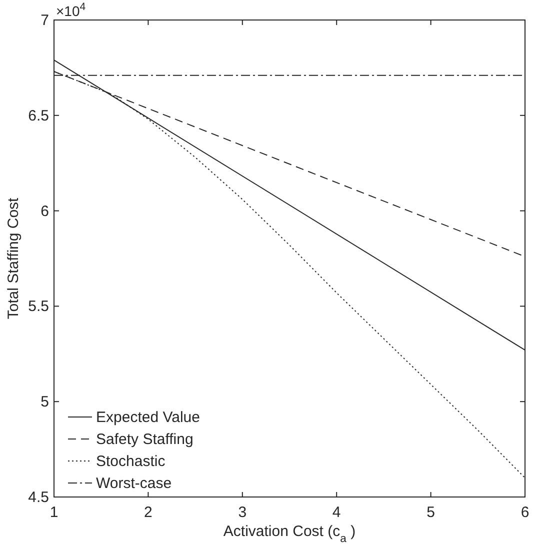  Describe the element at coordinates (44, 211) in the screenshot. I see `y-tick-label: 6` at that location.